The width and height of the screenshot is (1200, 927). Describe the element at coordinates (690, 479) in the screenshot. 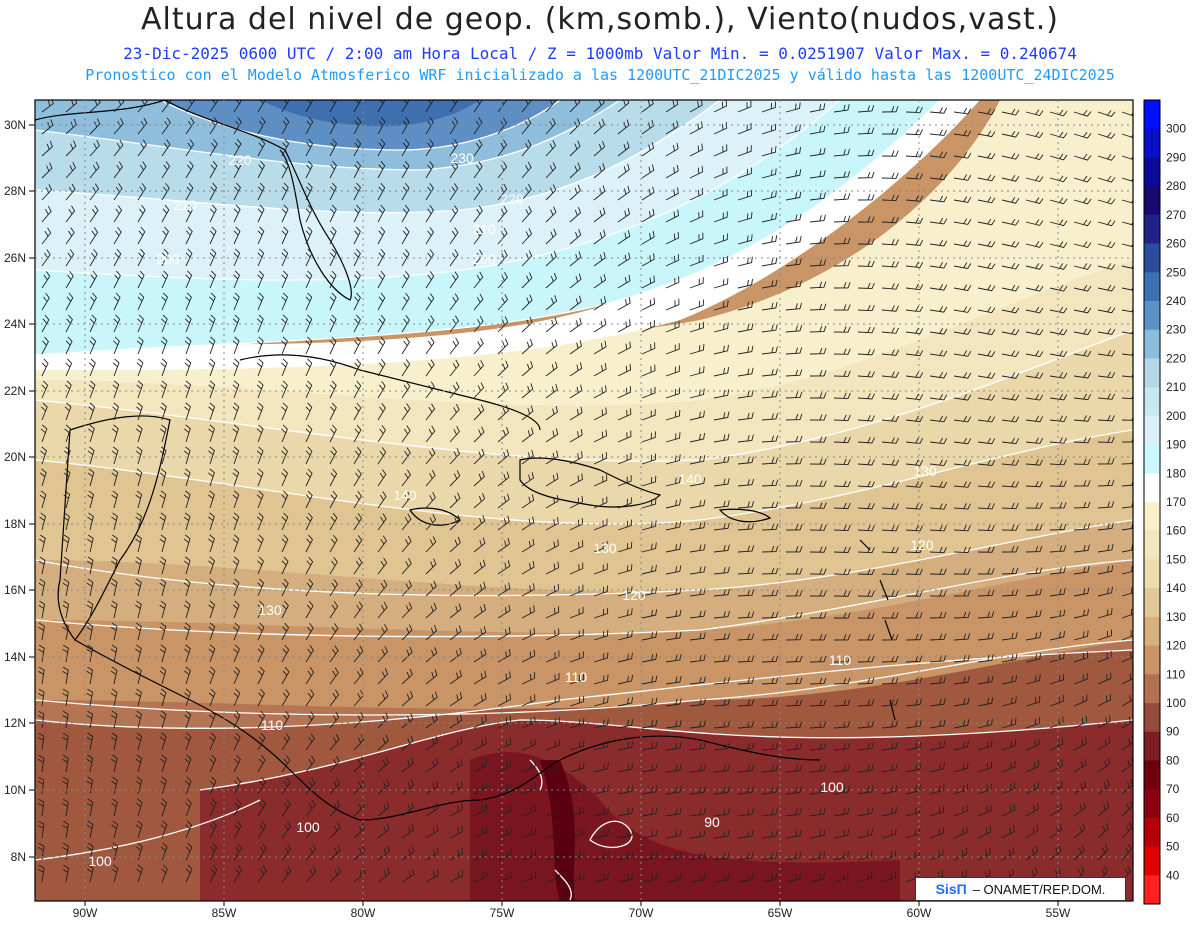

I see `contour-label: 140` at that location.